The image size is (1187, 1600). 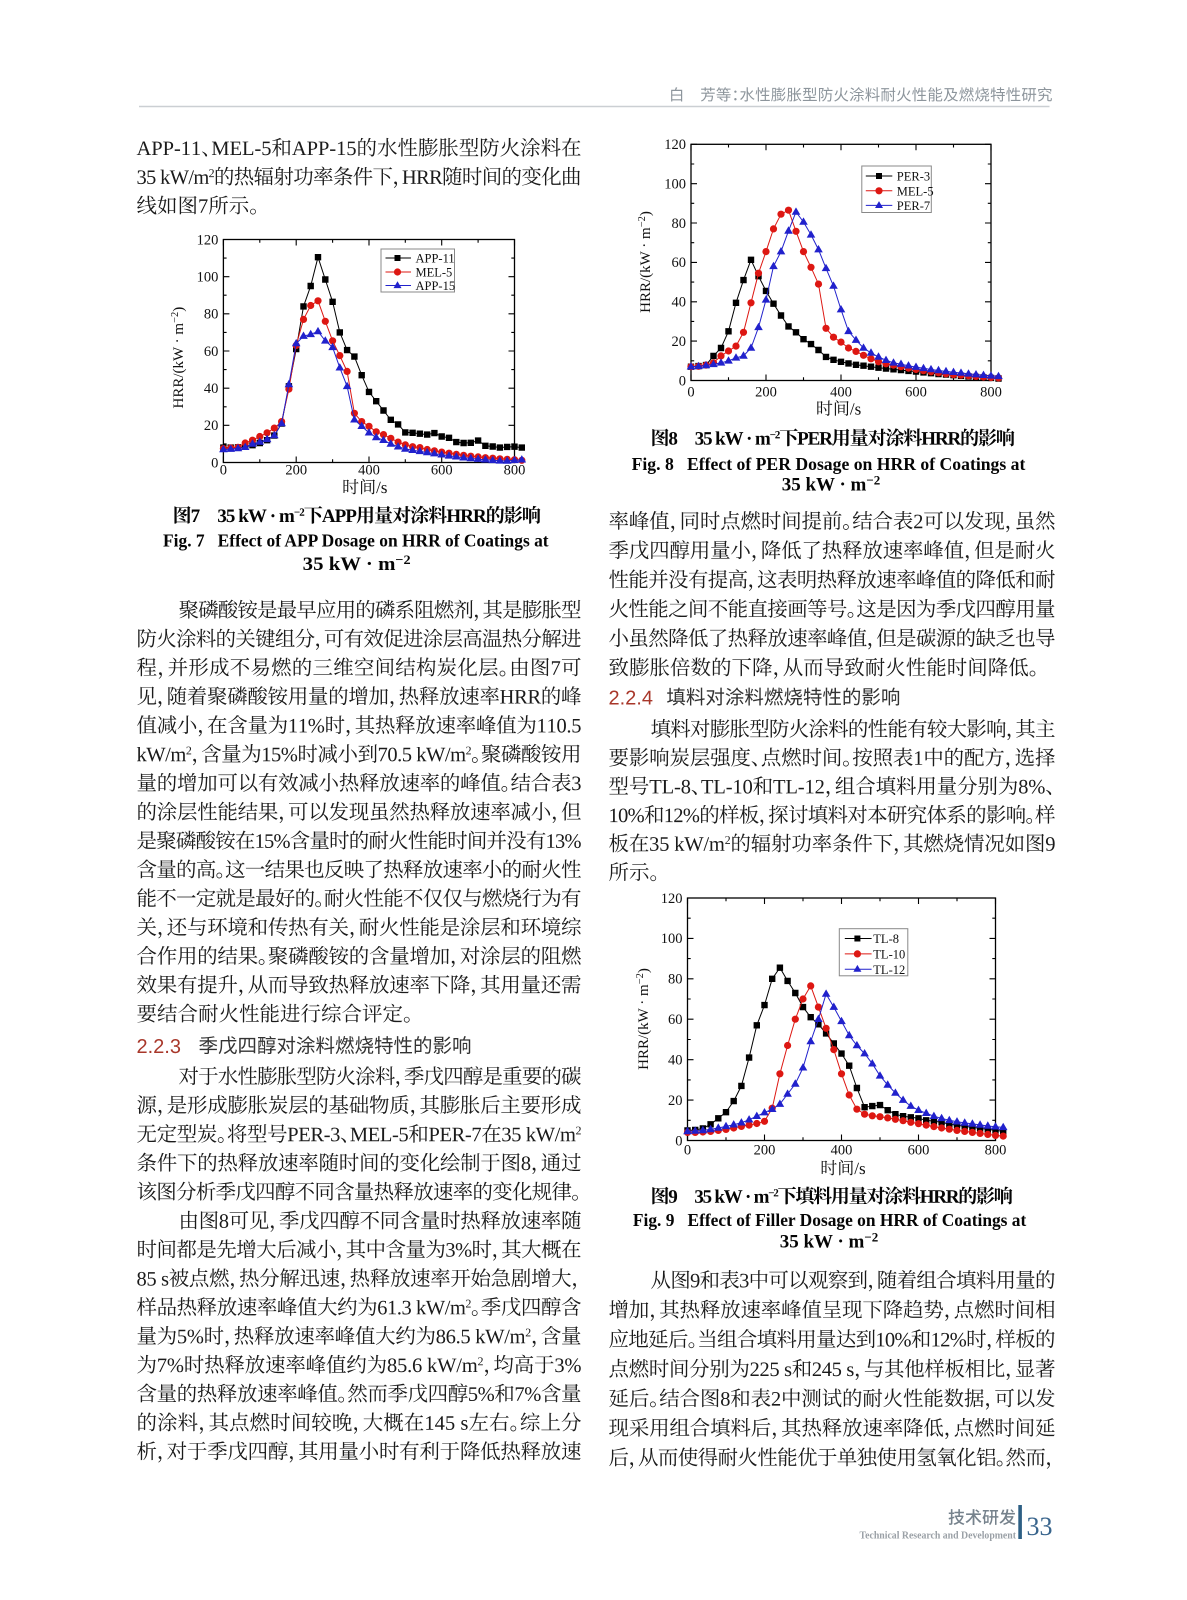 I want to click on svg-text:Technical Research and Develop: Technical Research and Development, so click(x=938, y=1536).